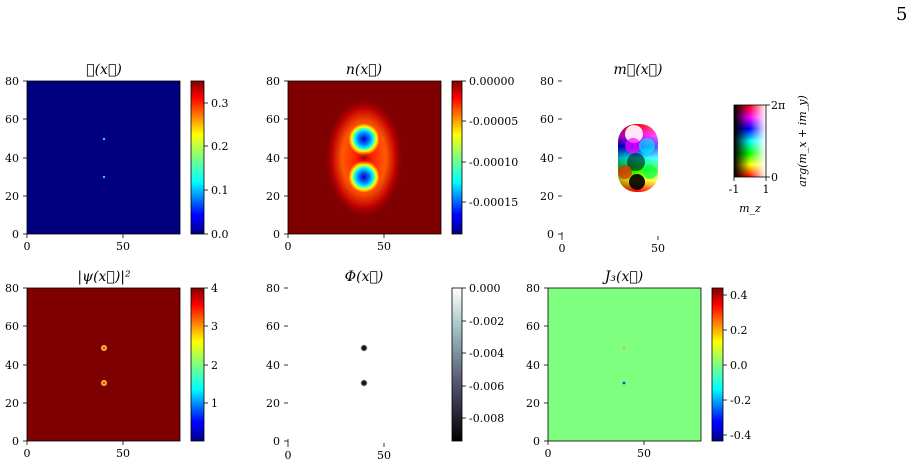 The width and height of the screenshot is (917, 468). I want to click on colorbar-tick-label: -0.00010, so click(493, 162).